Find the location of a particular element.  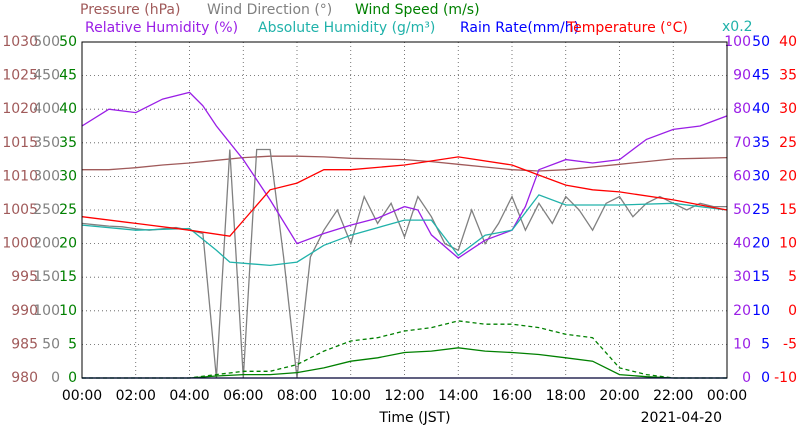

y-tick-label: 1010 is located at coordinates (20, 176).